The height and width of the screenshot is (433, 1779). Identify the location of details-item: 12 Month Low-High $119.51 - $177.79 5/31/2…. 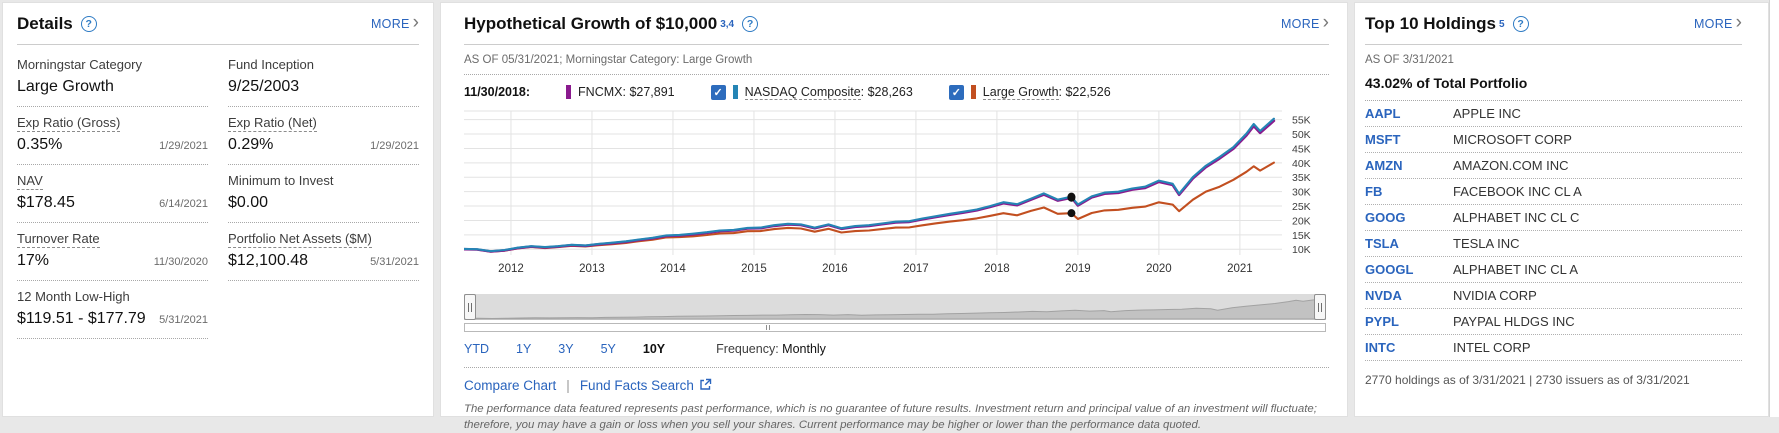
(112, 310).